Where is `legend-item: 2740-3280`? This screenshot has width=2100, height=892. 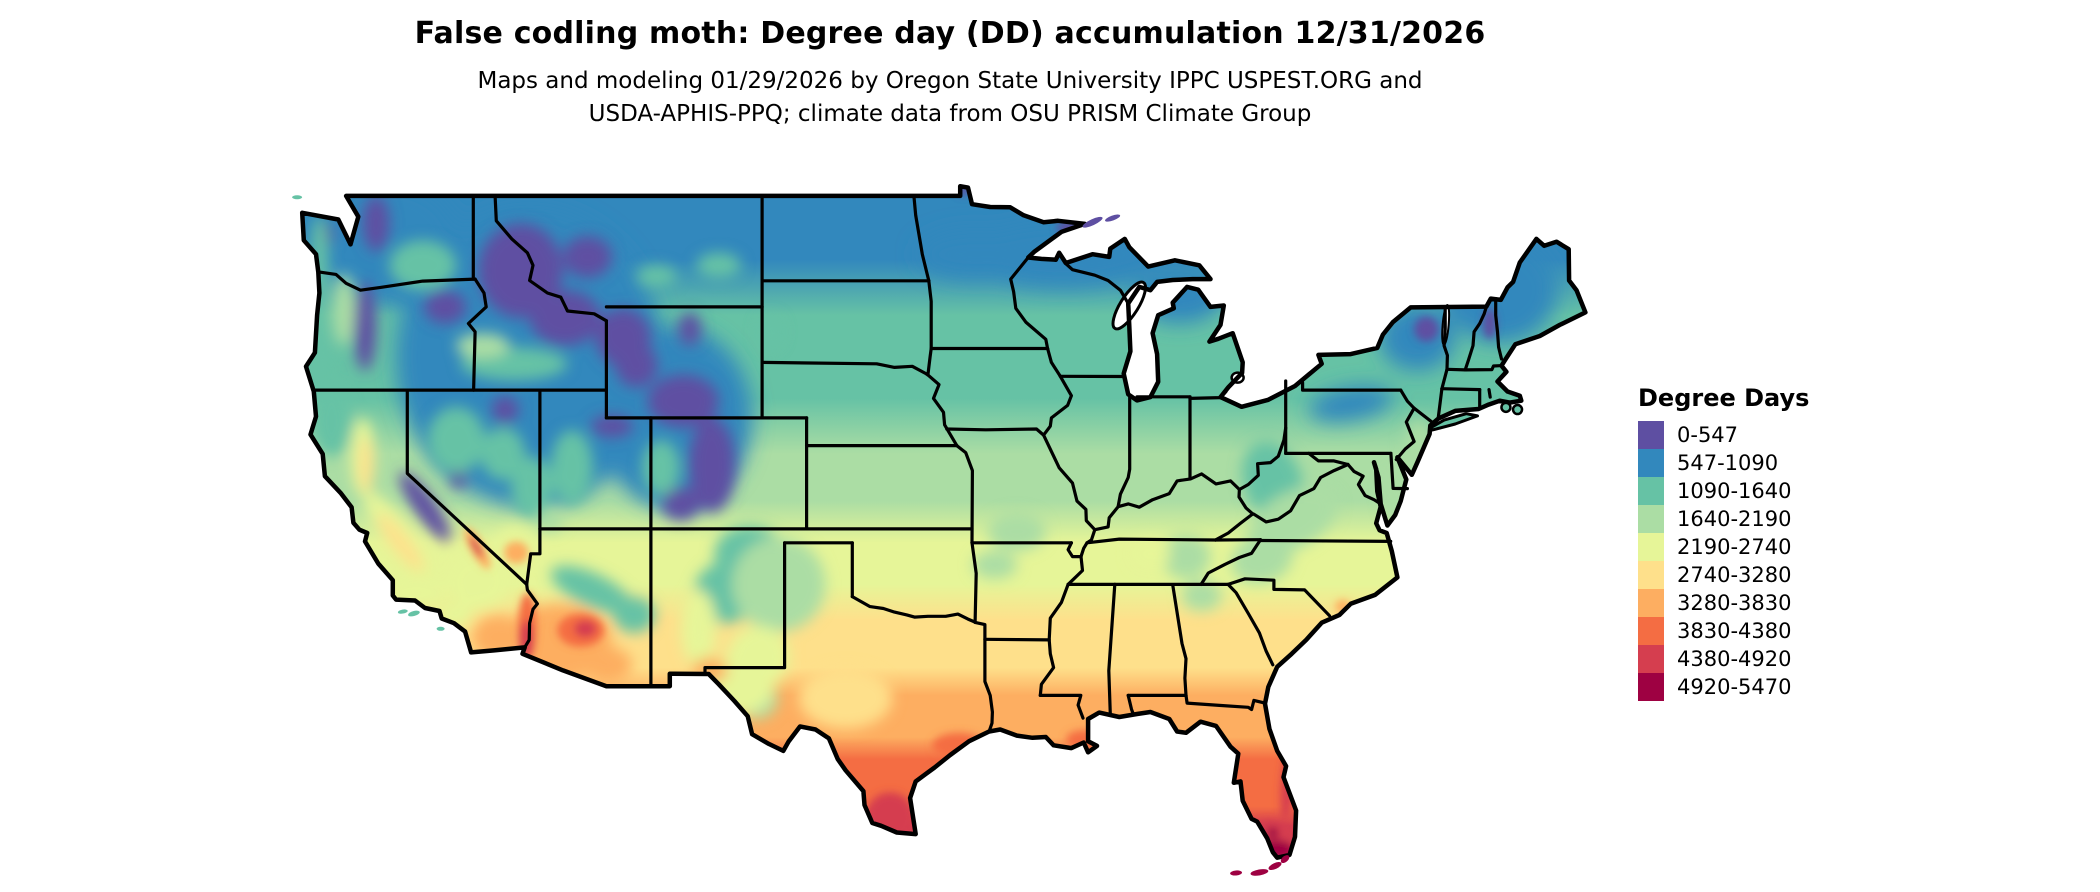
legend-item: 2740-3280 is located at coordinates (1723, 575).